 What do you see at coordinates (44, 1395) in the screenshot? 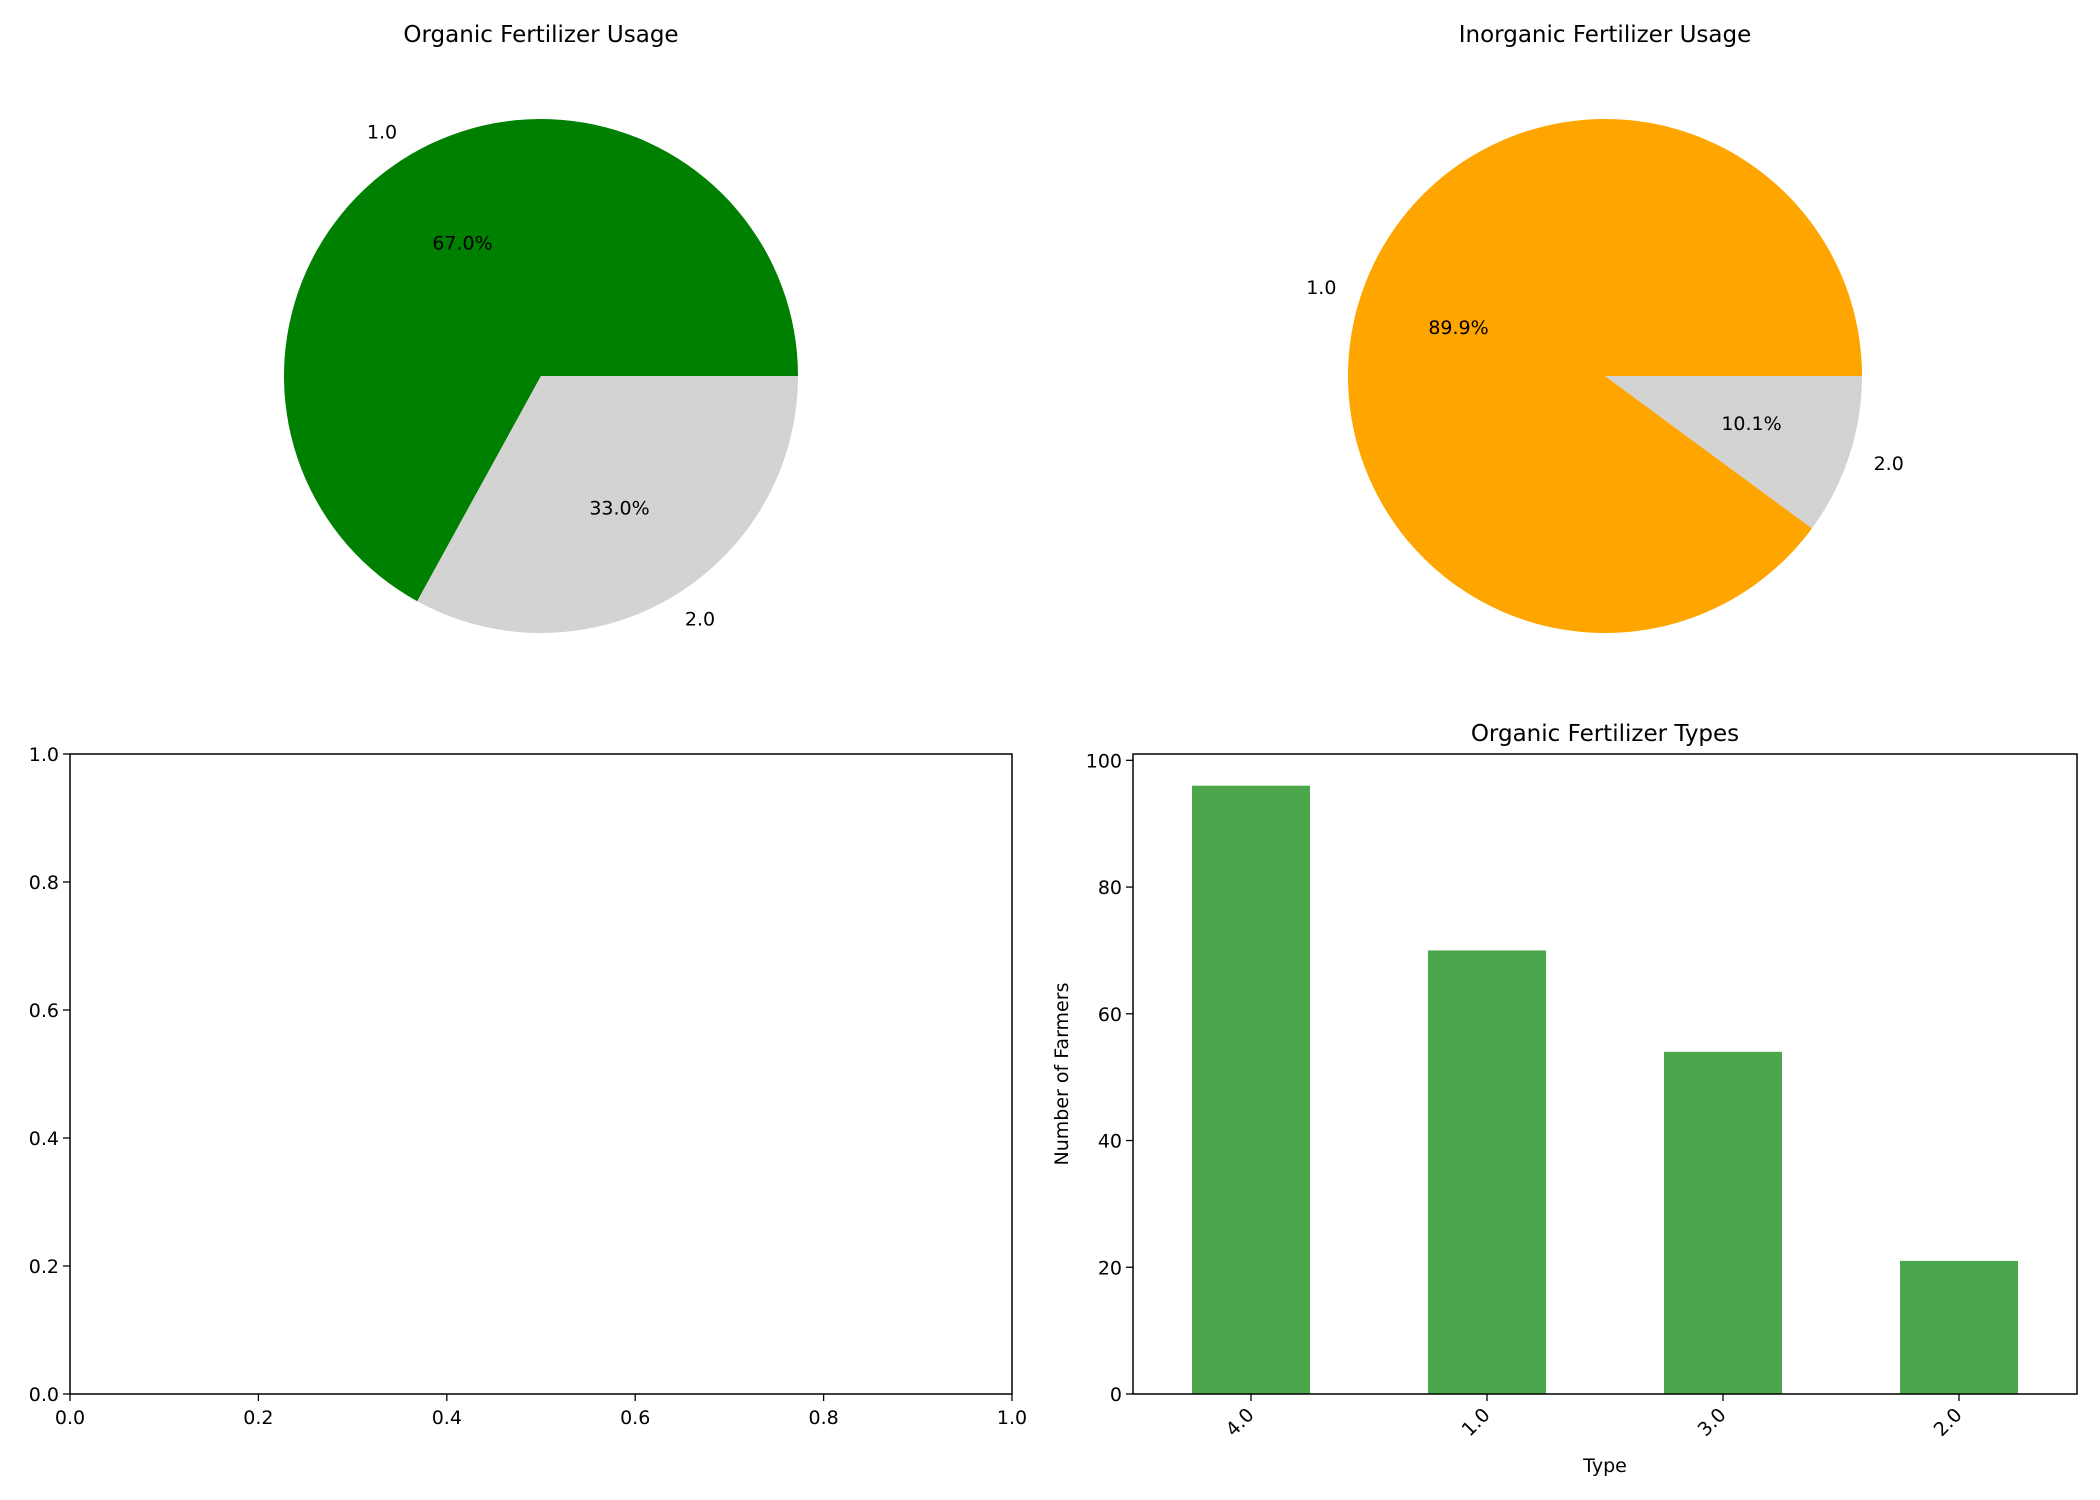
I see `y-tick-label: 0.0` at bounding box center [44, 1395].